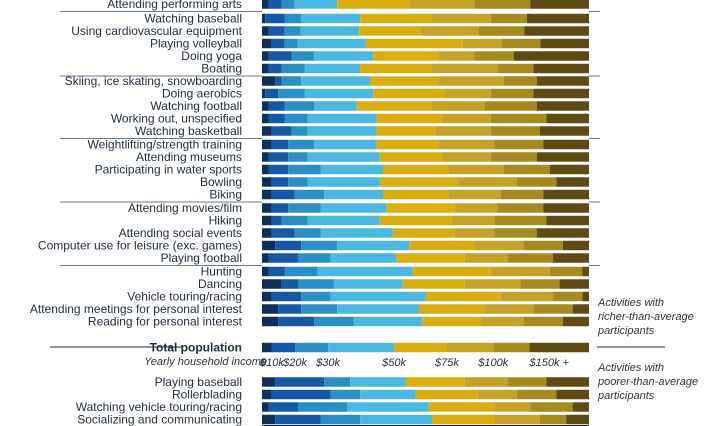 The image size is (720, 426). What do you see at coordinates (549, 363) in the screenshot?
I see `x-tick-label: $150k +` at bounding box center [549, 363].